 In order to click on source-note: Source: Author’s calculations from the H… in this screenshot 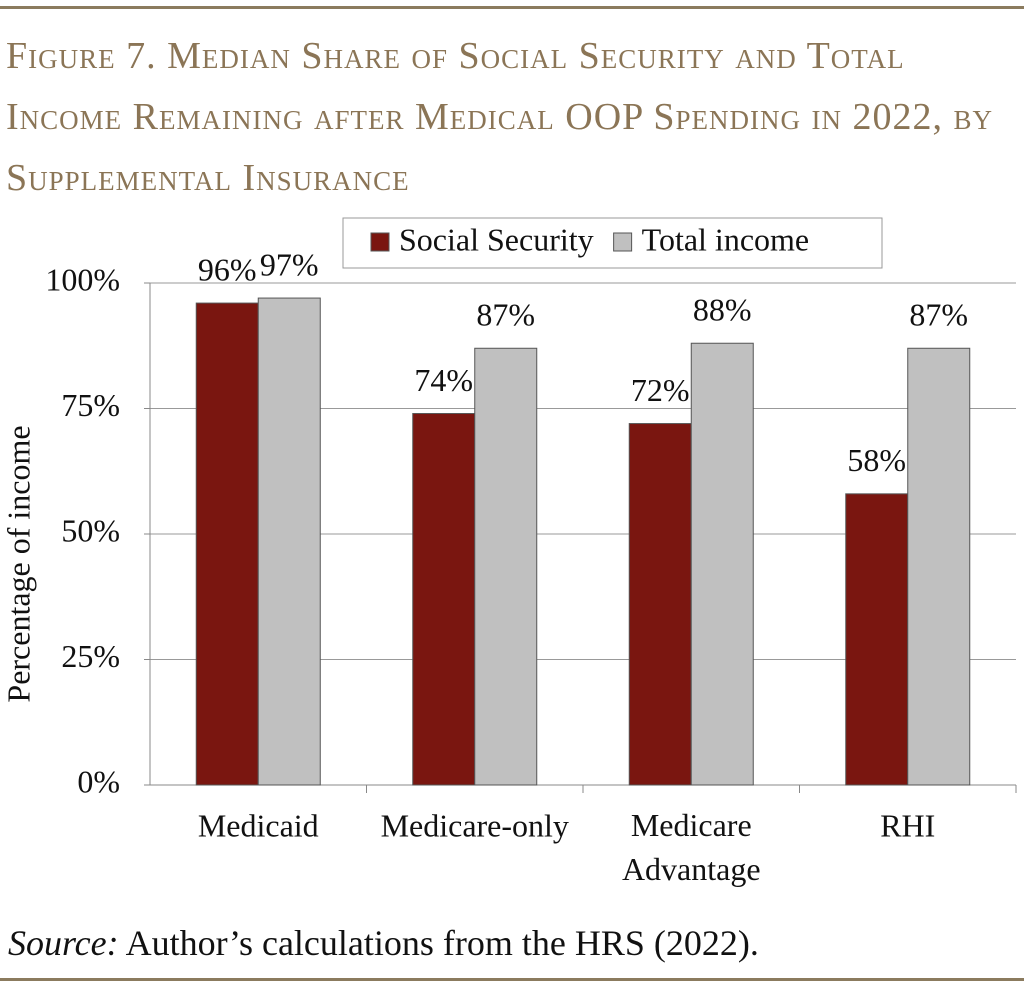, I will do `click(383, 943)`.